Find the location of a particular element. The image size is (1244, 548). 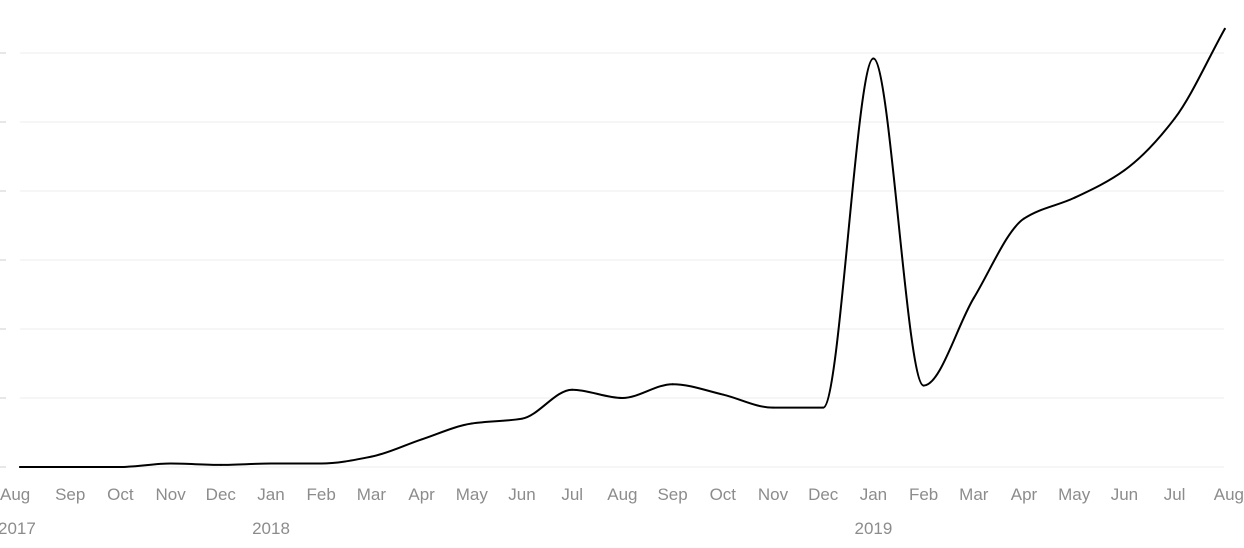

year-label: 2018 is located at coordinates (271, 528).